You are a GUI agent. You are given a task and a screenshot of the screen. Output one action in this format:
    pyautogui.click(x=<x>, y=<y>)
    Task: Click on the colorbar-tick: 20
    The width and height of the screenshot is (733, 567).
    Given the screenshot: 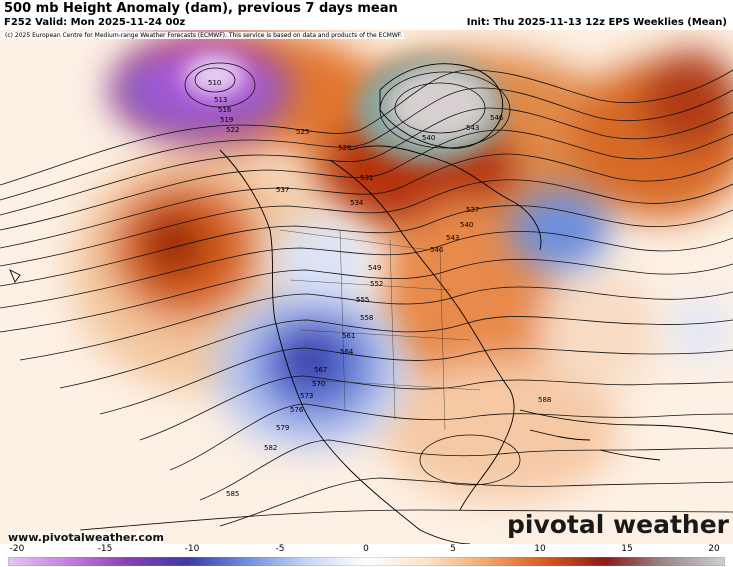 What is the action you would take?
    pyautogui.click(x=714, y=549)
    